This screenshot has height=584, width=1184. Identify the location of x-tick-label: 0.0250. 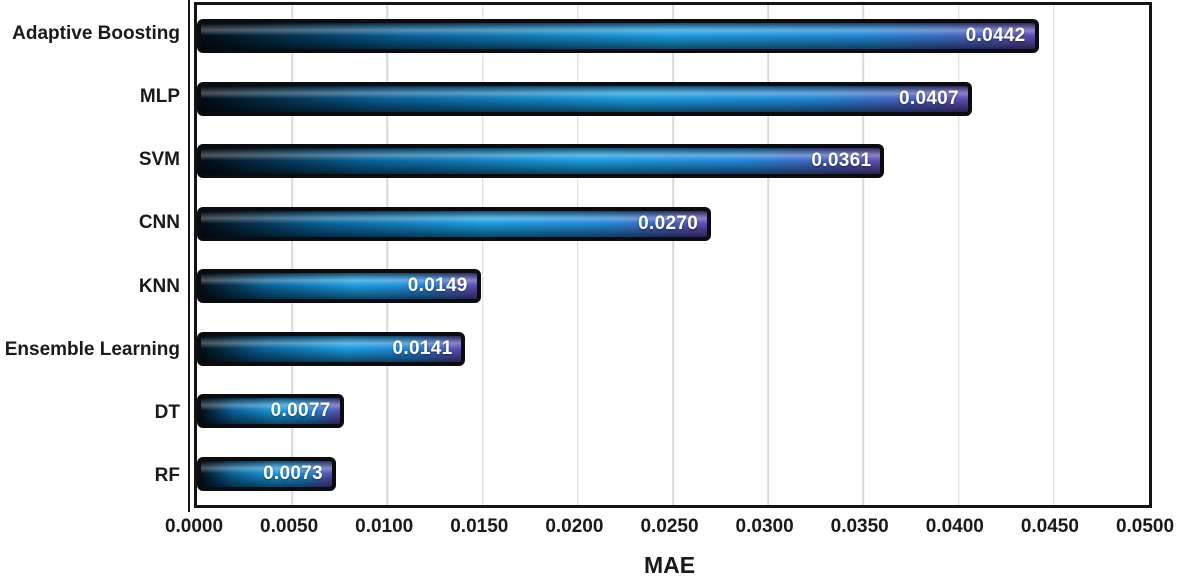
(669, 526).